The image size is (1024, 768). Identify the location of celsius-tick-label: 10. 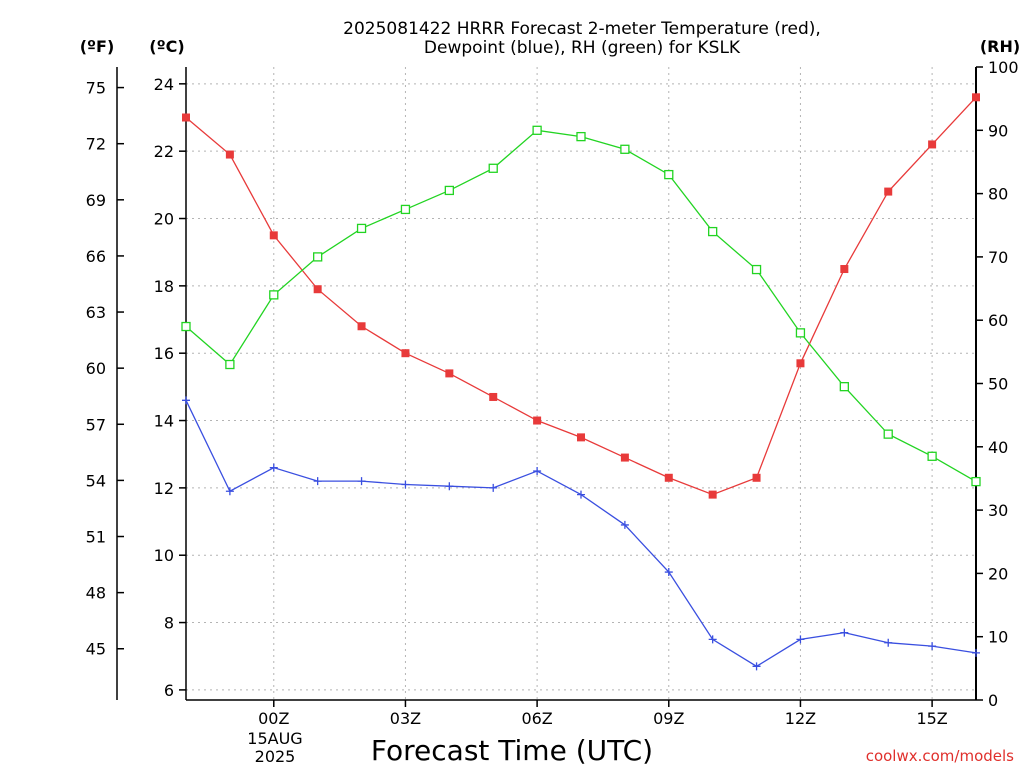
(164, 555).